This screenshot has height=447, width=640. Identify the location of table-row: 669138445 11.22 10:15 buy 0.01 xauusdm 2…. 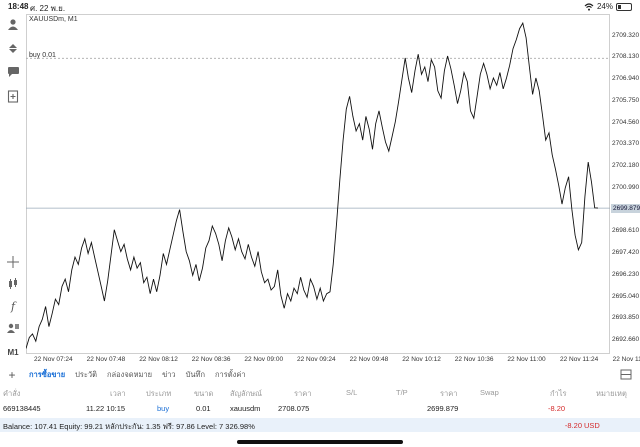
(320, 409).